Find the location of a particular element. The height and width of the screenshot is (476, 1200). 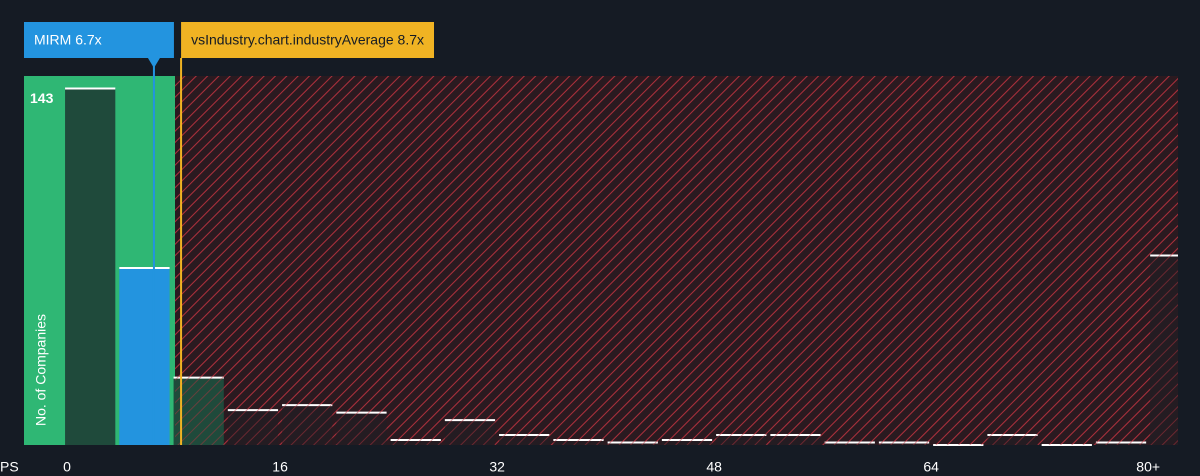

industry-callout-label: vsIndustry.chart.industryAverage 8.7x is located at coordinates (307, 40).